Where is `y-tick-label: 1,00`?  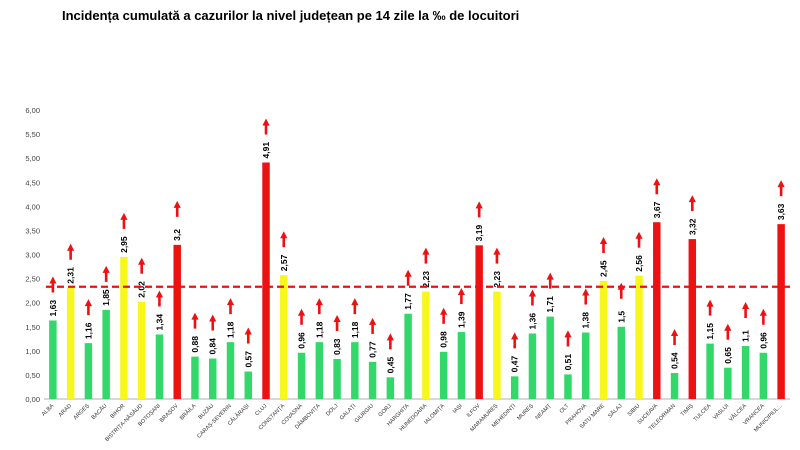
y-tick-label: 1,00 is located at coordinates (32, 351).